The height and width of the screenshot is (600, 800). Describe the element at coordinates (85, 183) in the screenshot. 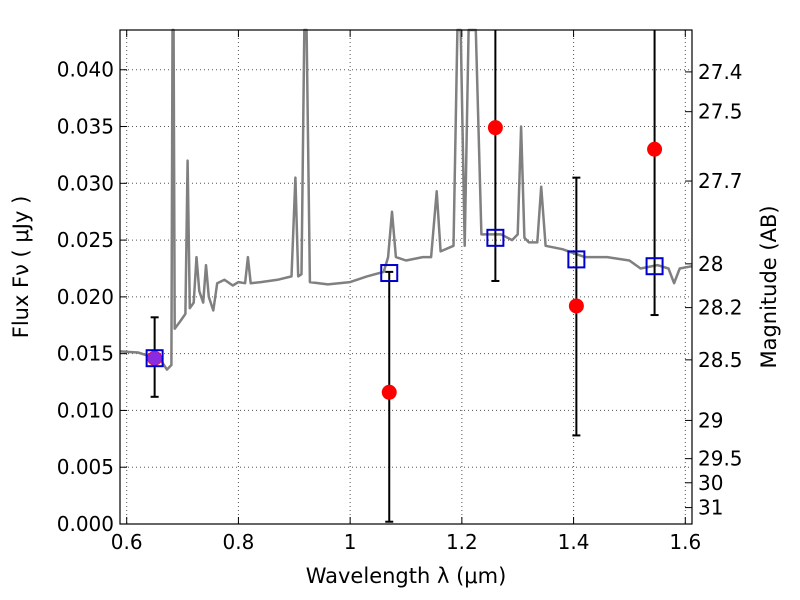

I see `y-tick-label: 0.030` at that location.